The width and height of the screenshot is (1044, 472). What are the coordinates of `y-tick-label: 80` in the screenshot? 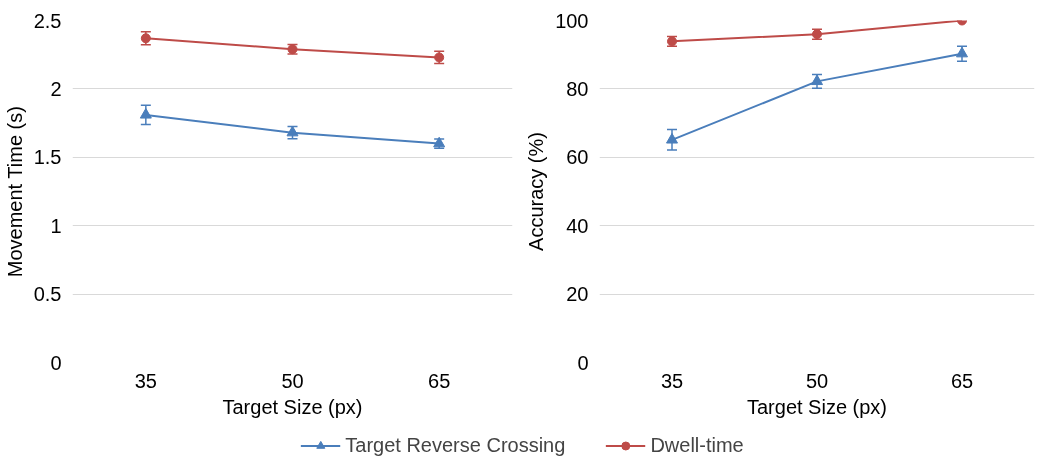 It's located at (577, 88).